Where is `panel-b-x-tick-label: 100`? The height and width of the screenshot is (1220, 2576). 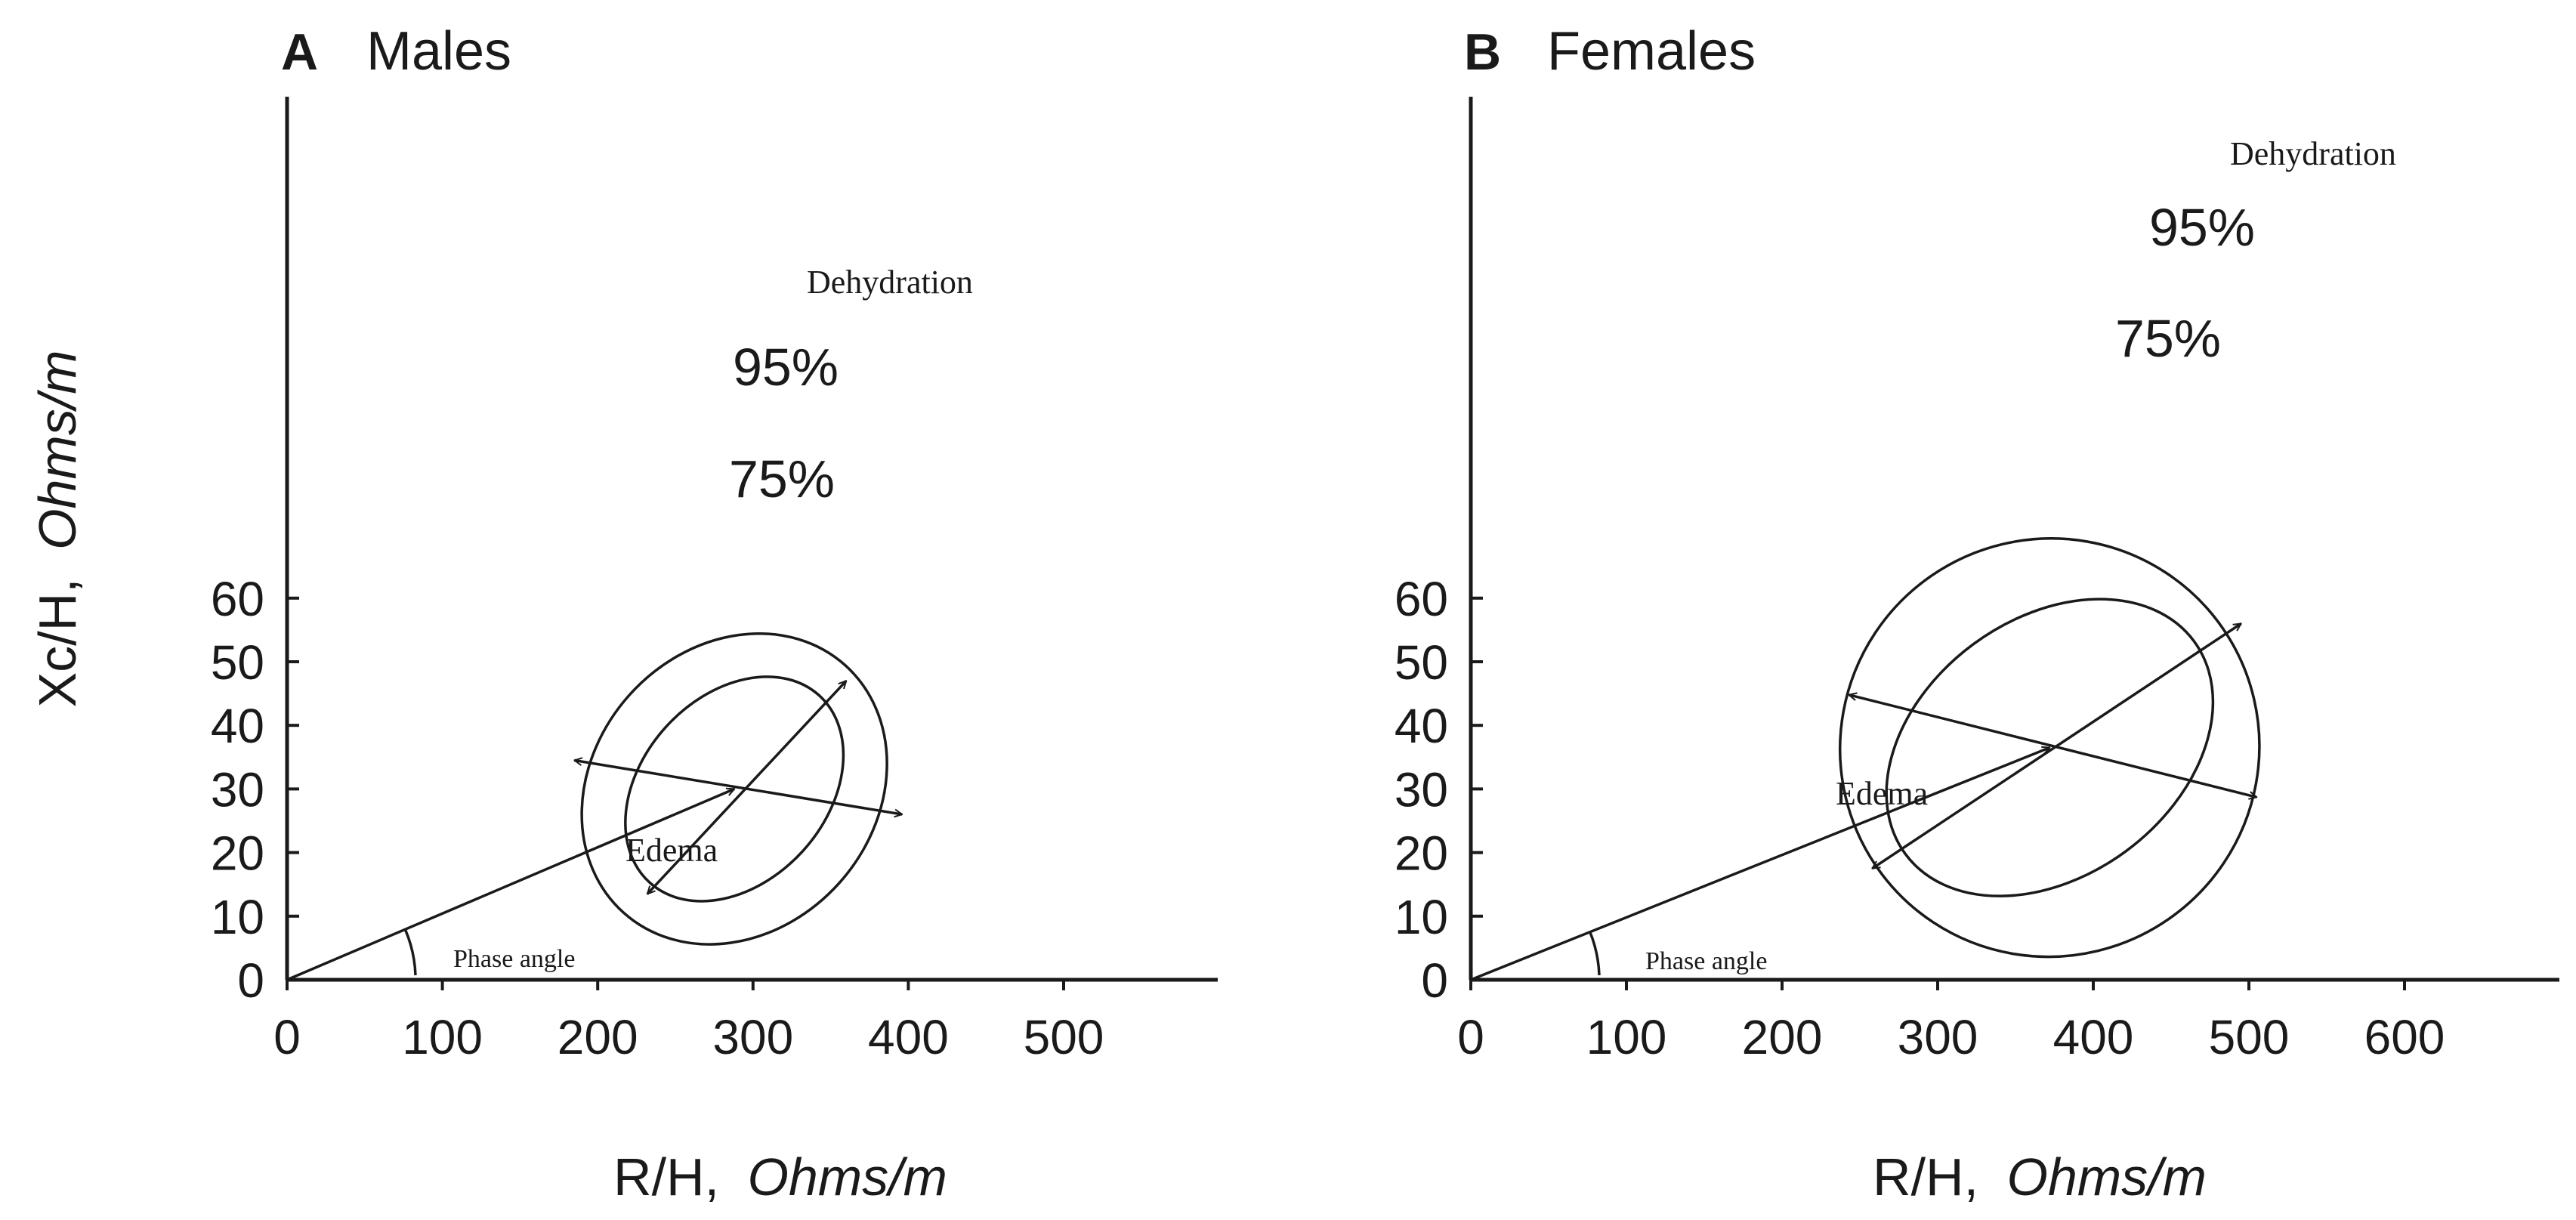 panel-b-x-tick-label: 100 is located at coordinates (1626, 1037).